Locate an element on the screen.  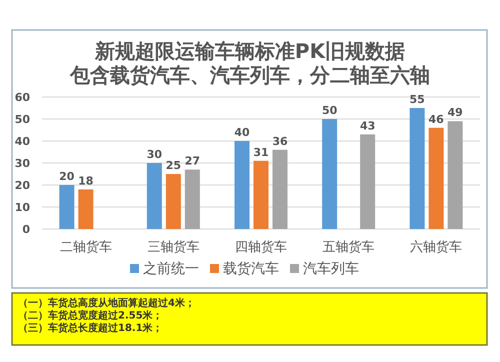
data-label: 18 is located at coordinates (86, 181).